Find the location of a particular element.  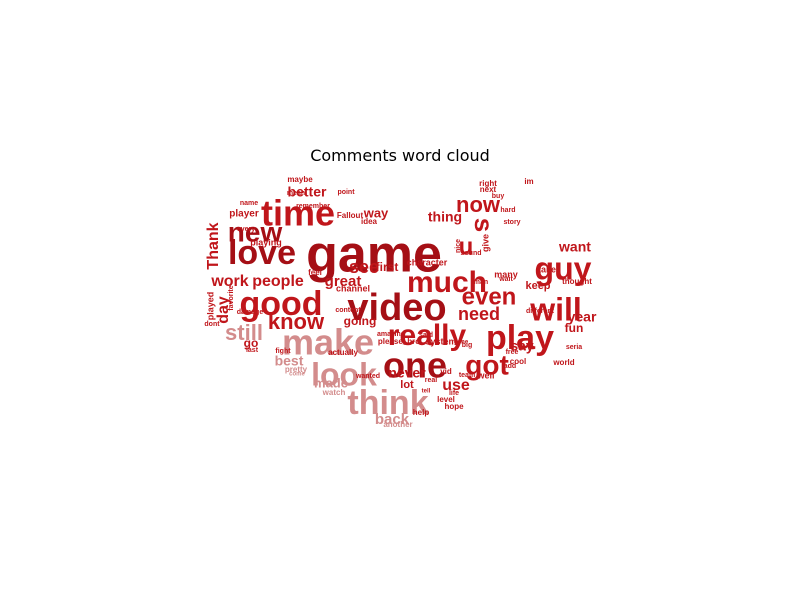

word-free: free is located at coordinates (512, 352).